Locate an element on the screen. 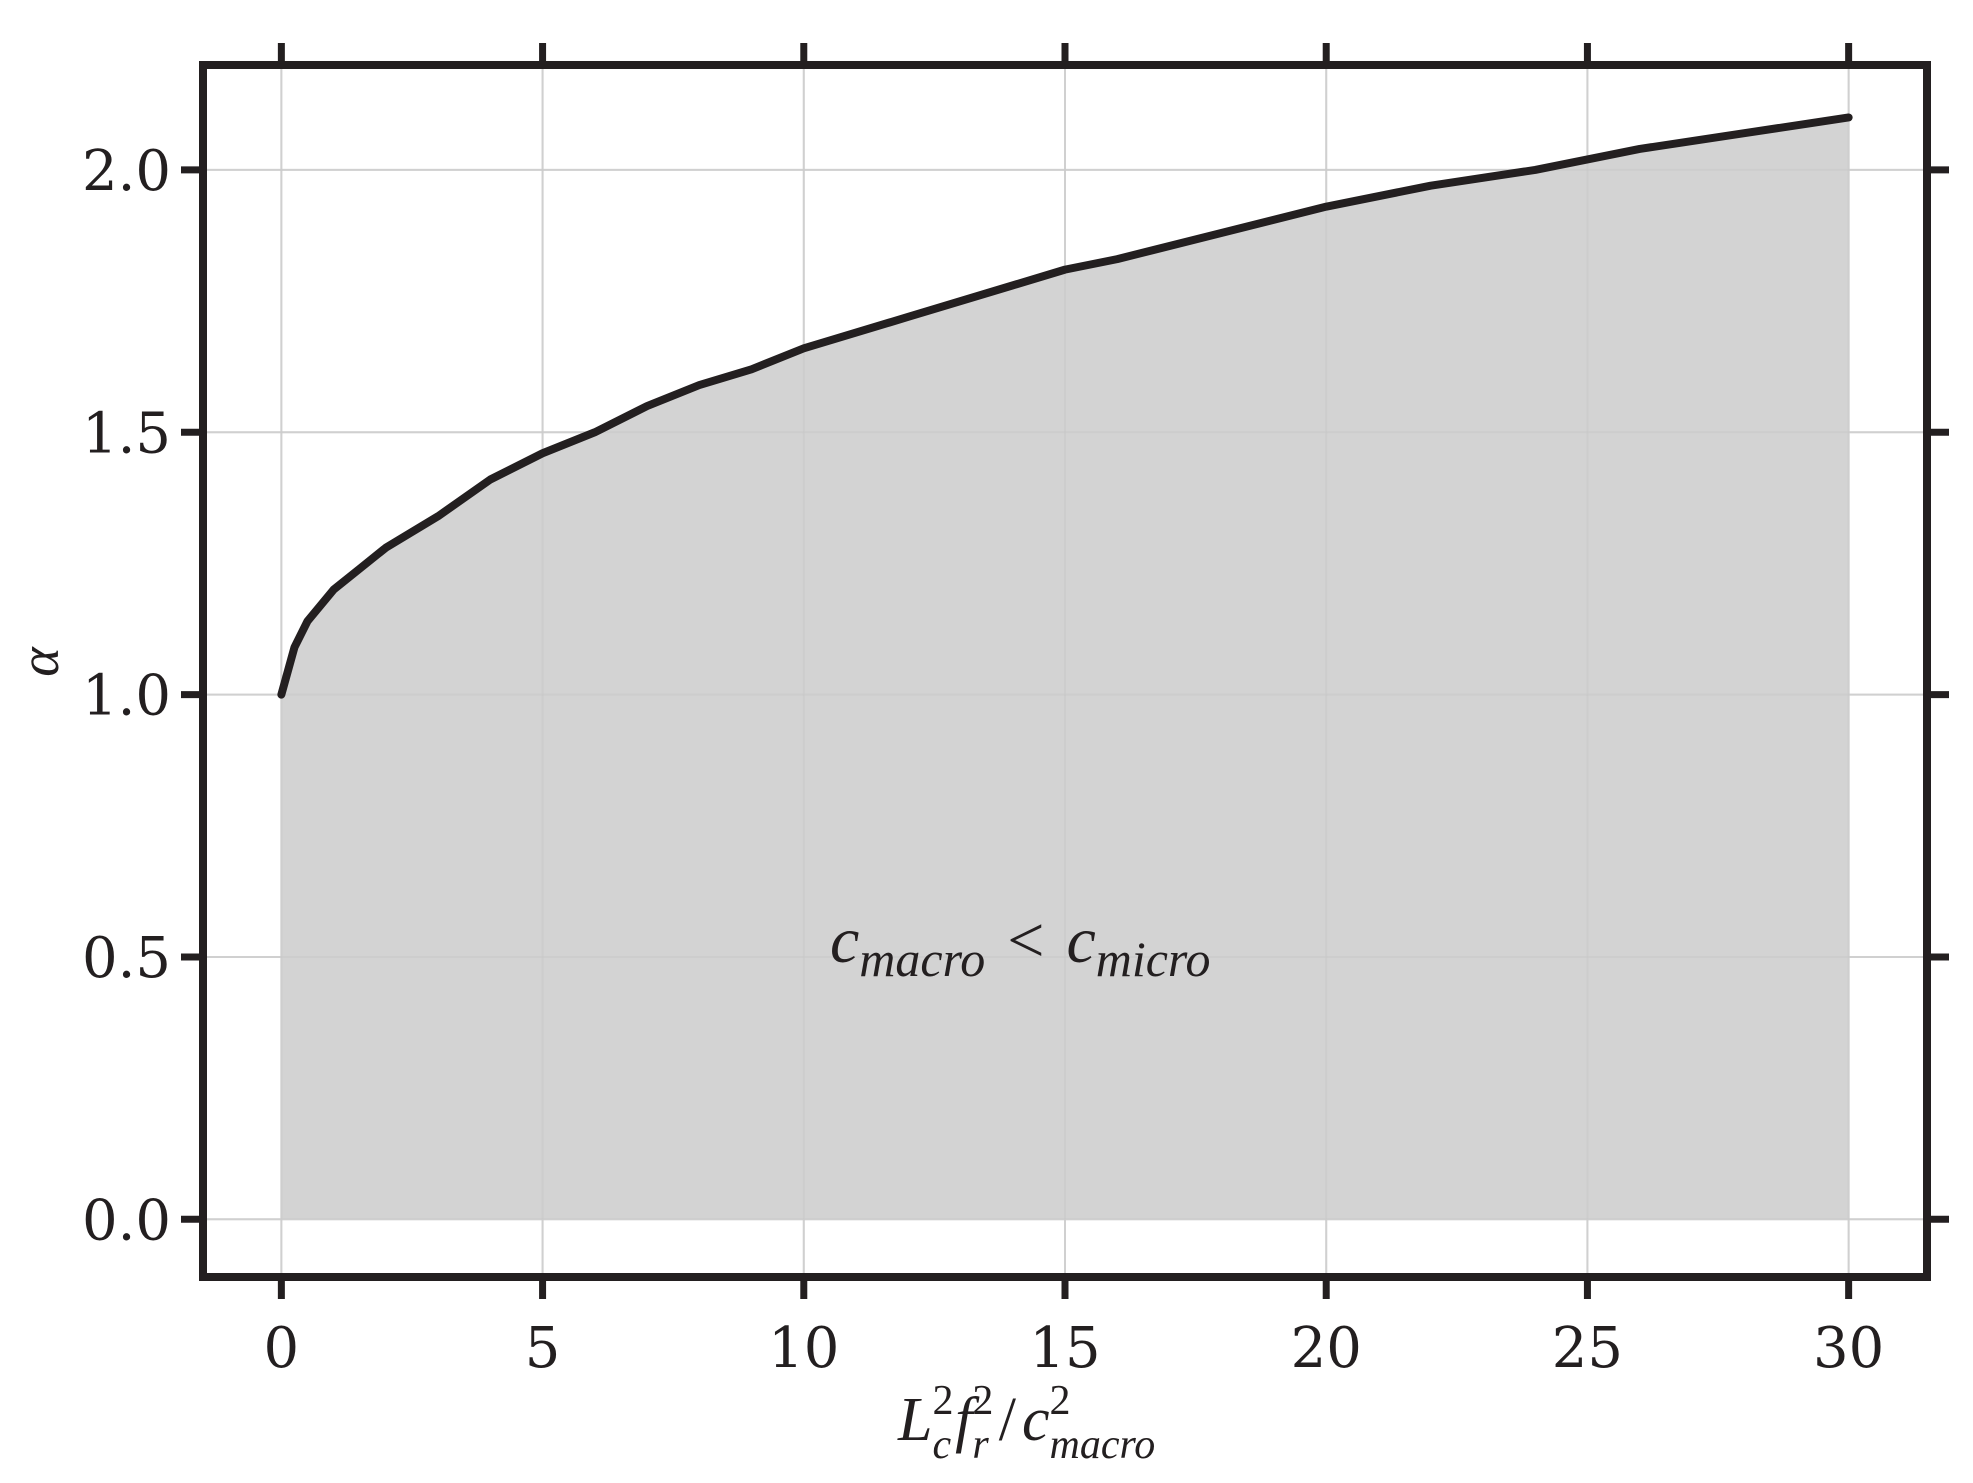  xtick-label-5: 25 is located at coordinates (1587, 1348).